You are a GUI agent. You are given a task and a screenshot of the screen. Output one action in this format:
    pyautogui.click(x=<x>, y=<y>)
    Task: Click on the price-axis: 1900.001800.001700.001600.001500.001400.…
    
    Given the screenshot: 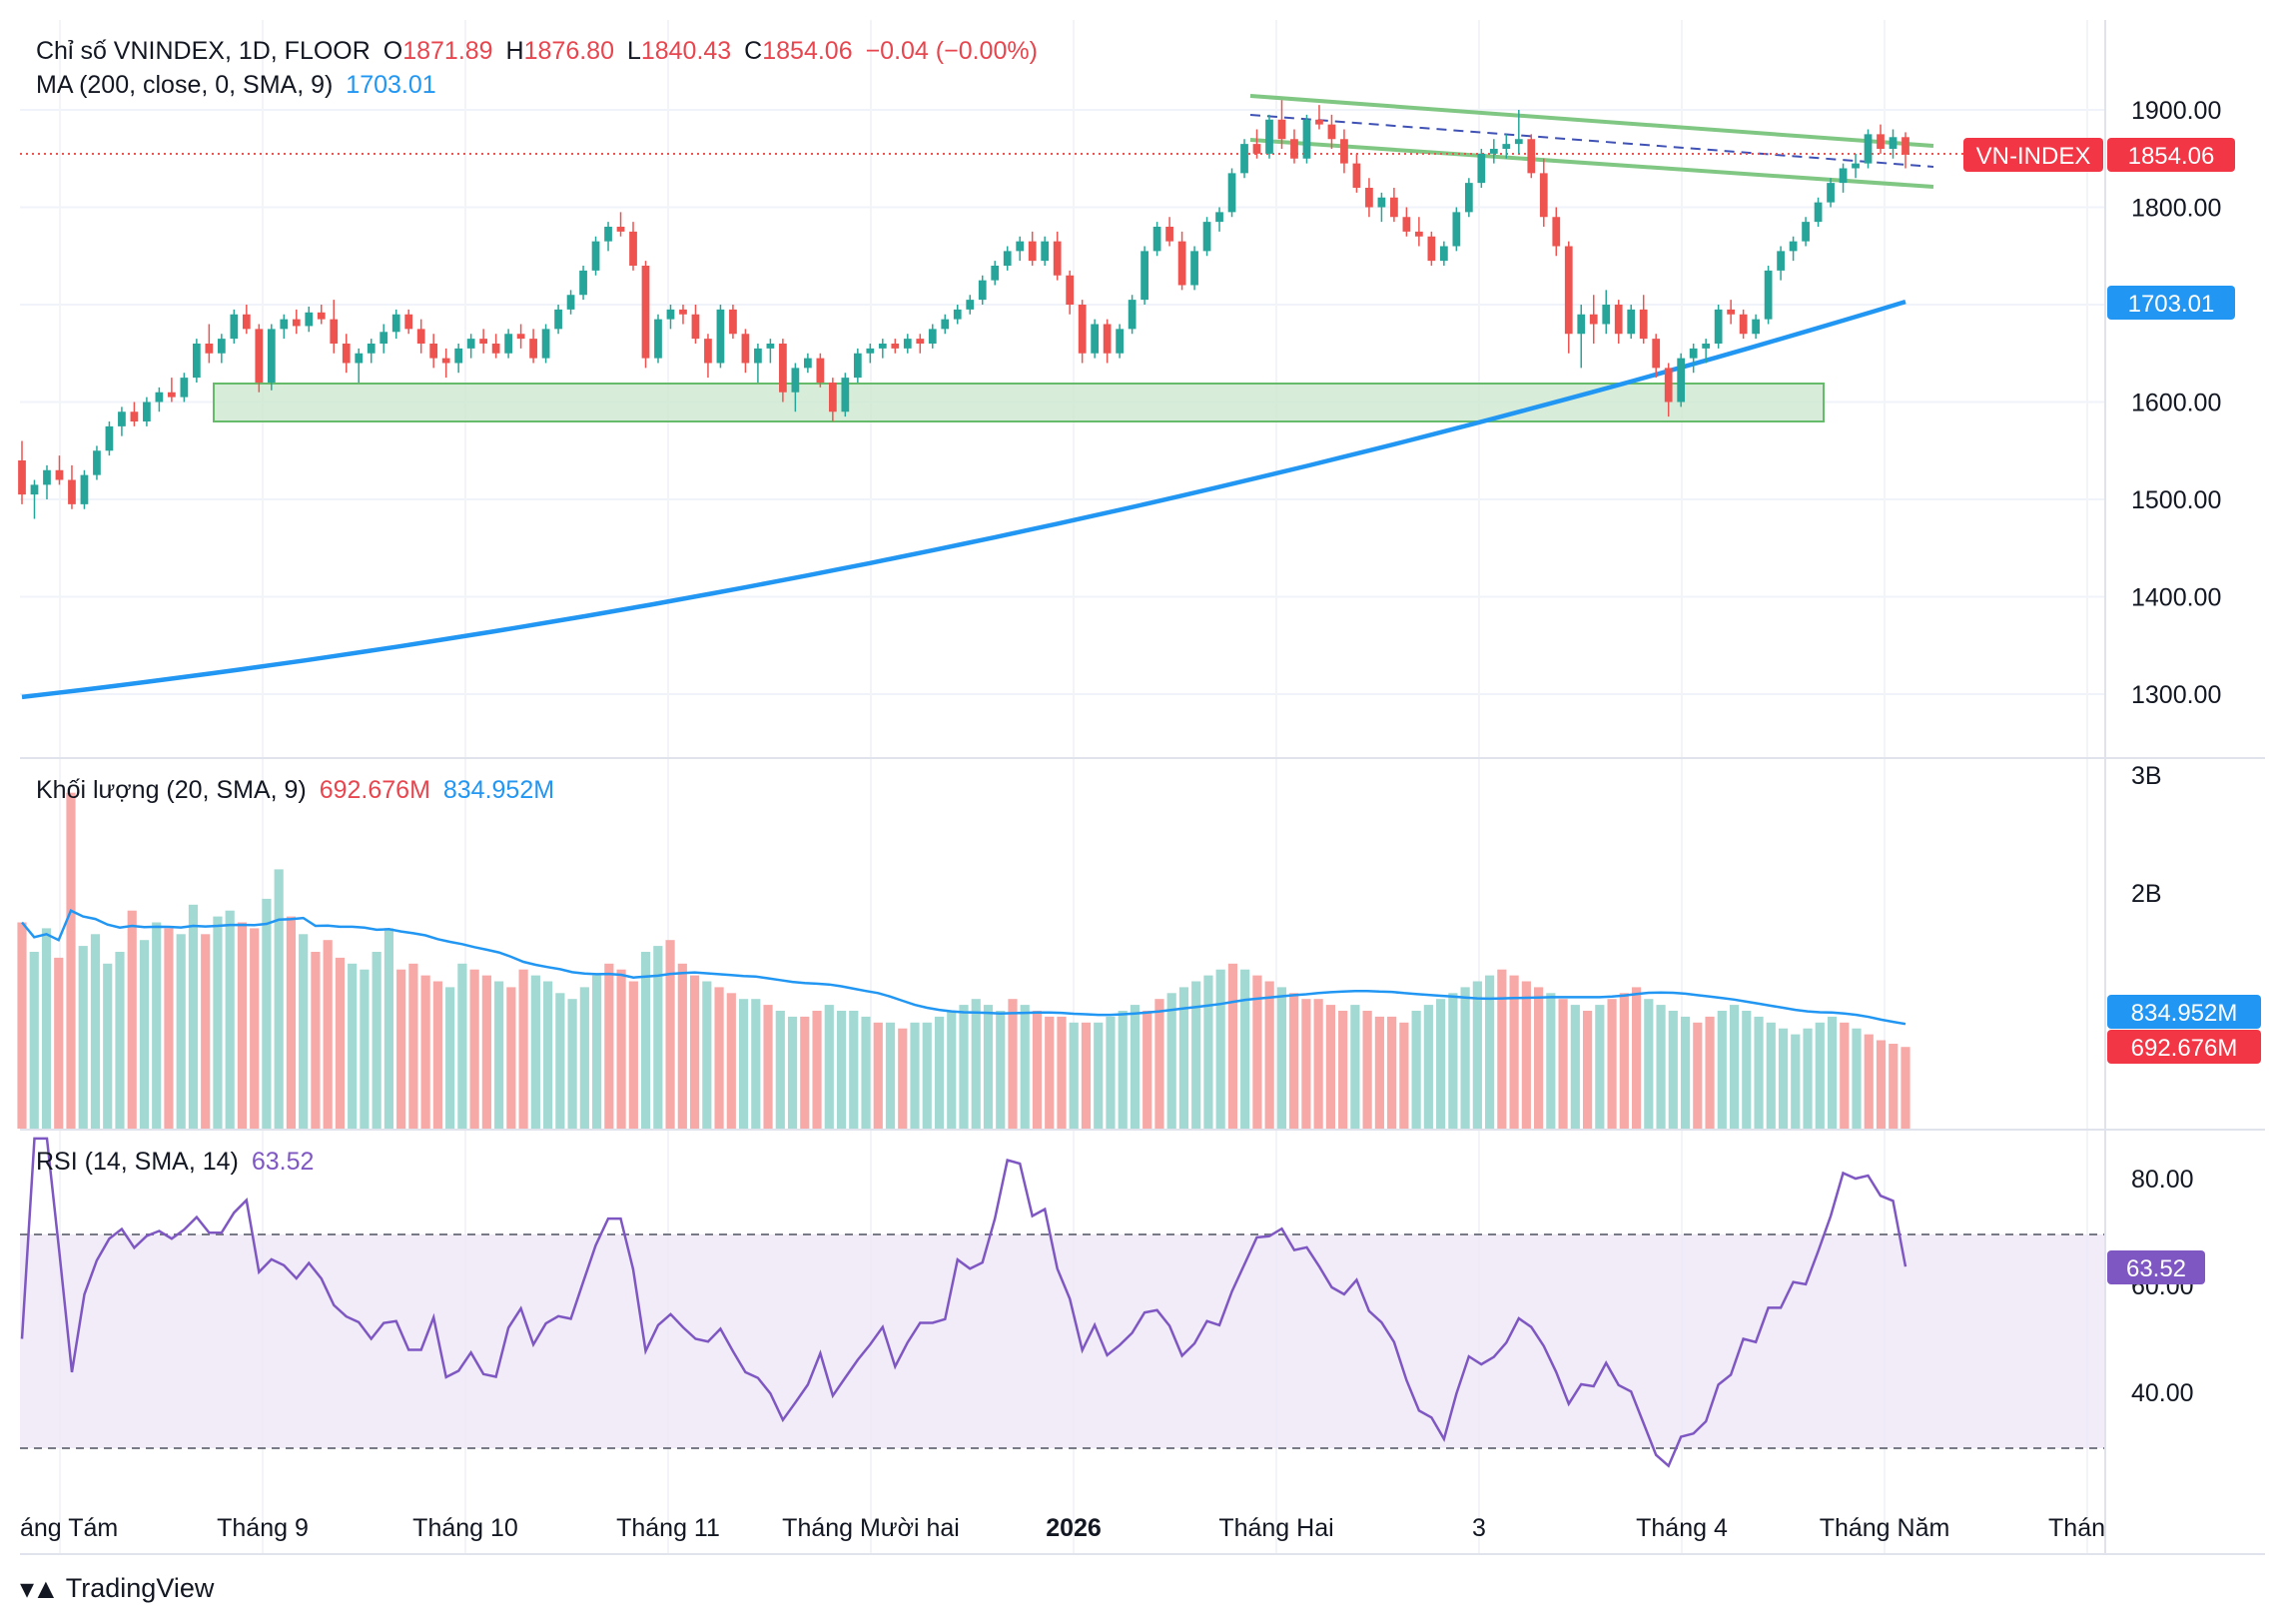 What is the action you would take?
    pyautogui.click(x=2176, y=403)
    